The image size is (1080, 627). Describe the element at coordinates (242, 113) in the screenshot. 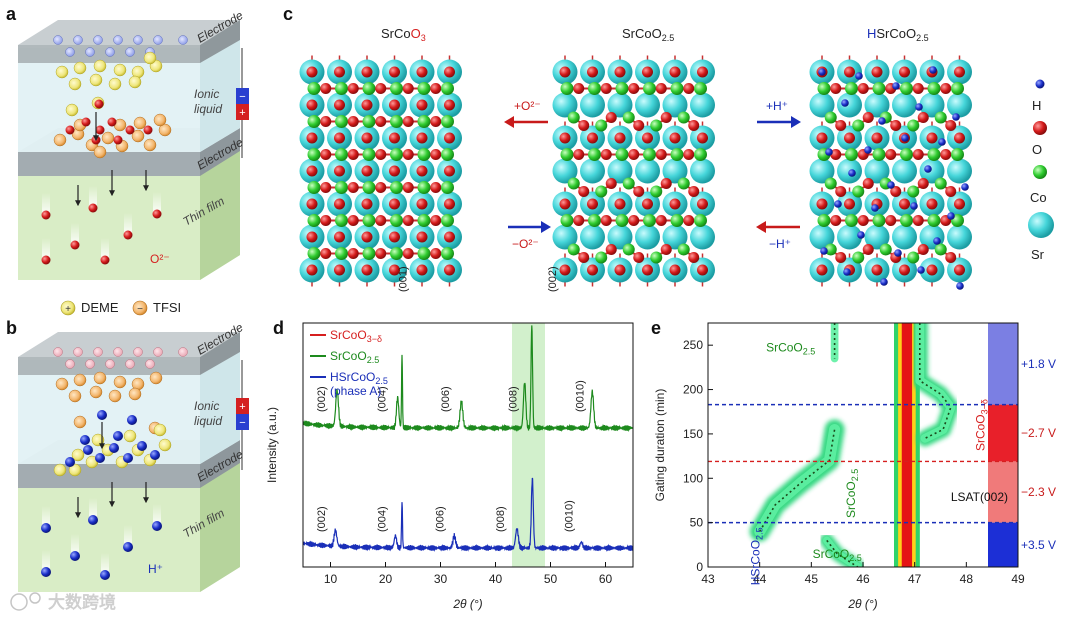

I see `battery-plus-sign: +` at that location.